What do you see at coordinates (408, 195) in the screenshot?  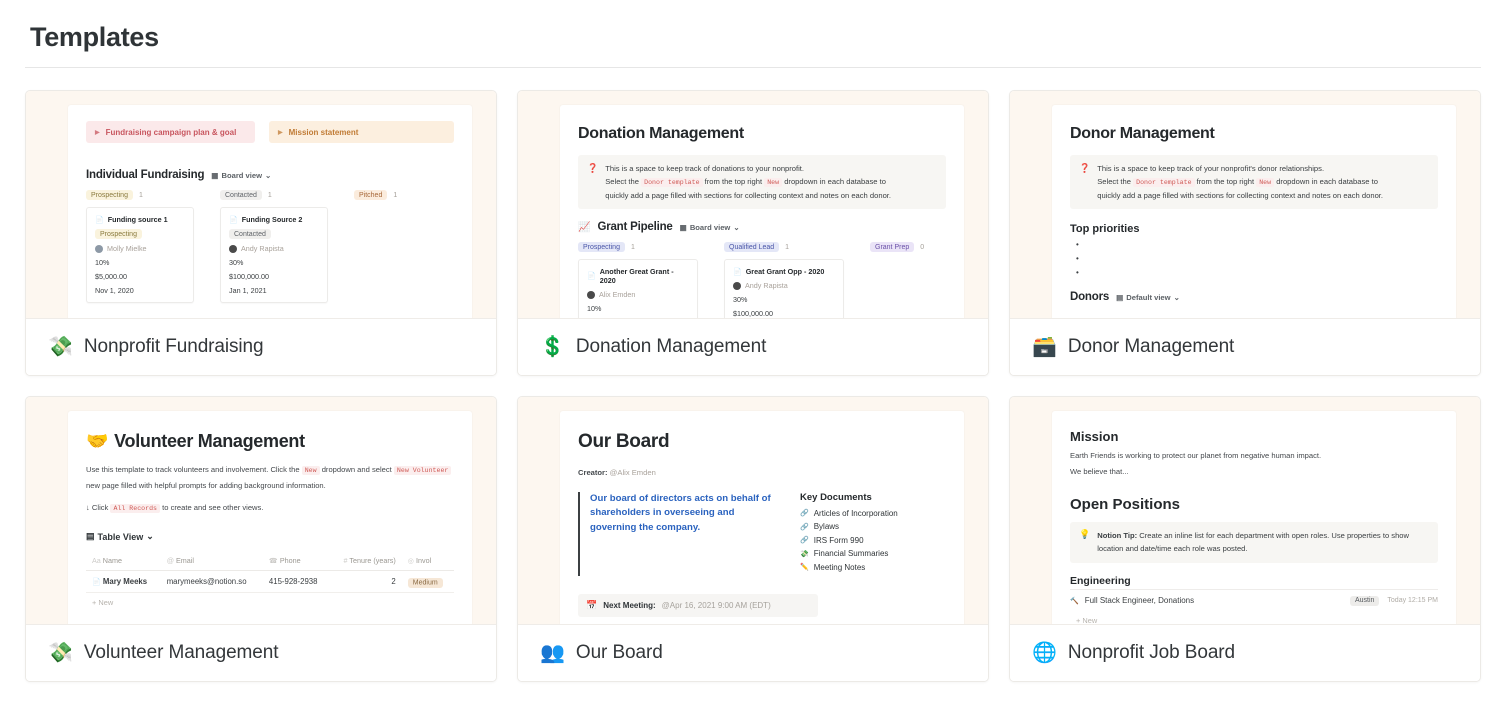 I see `column-header: Pitched 1` at bounding box center [408, 195].